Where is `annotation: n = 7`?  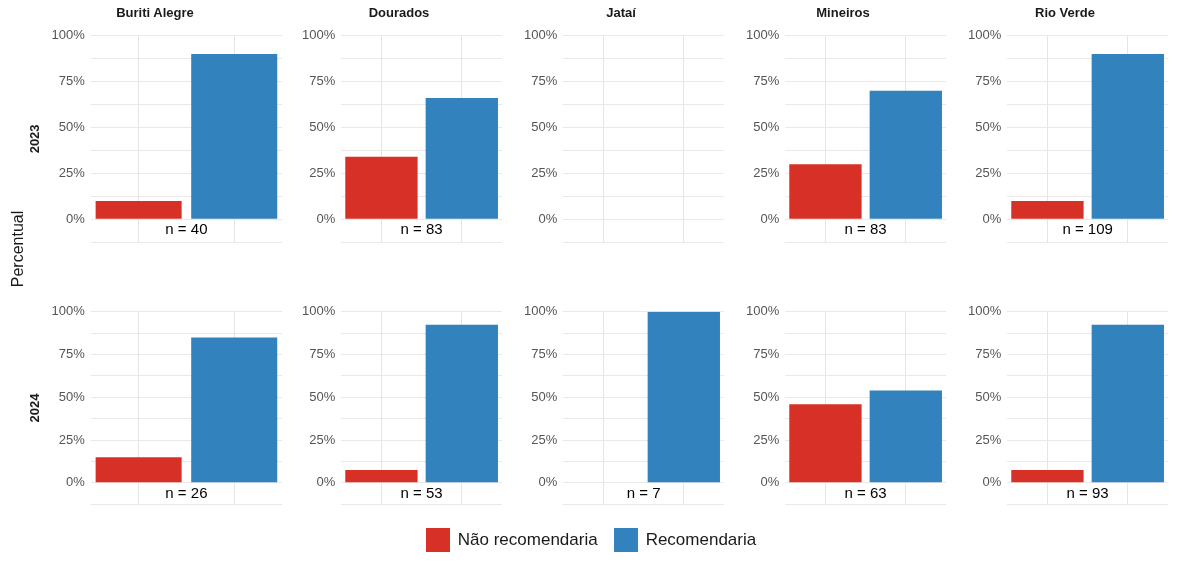
annotation: n = 7 is located at coordinates (643, 492).